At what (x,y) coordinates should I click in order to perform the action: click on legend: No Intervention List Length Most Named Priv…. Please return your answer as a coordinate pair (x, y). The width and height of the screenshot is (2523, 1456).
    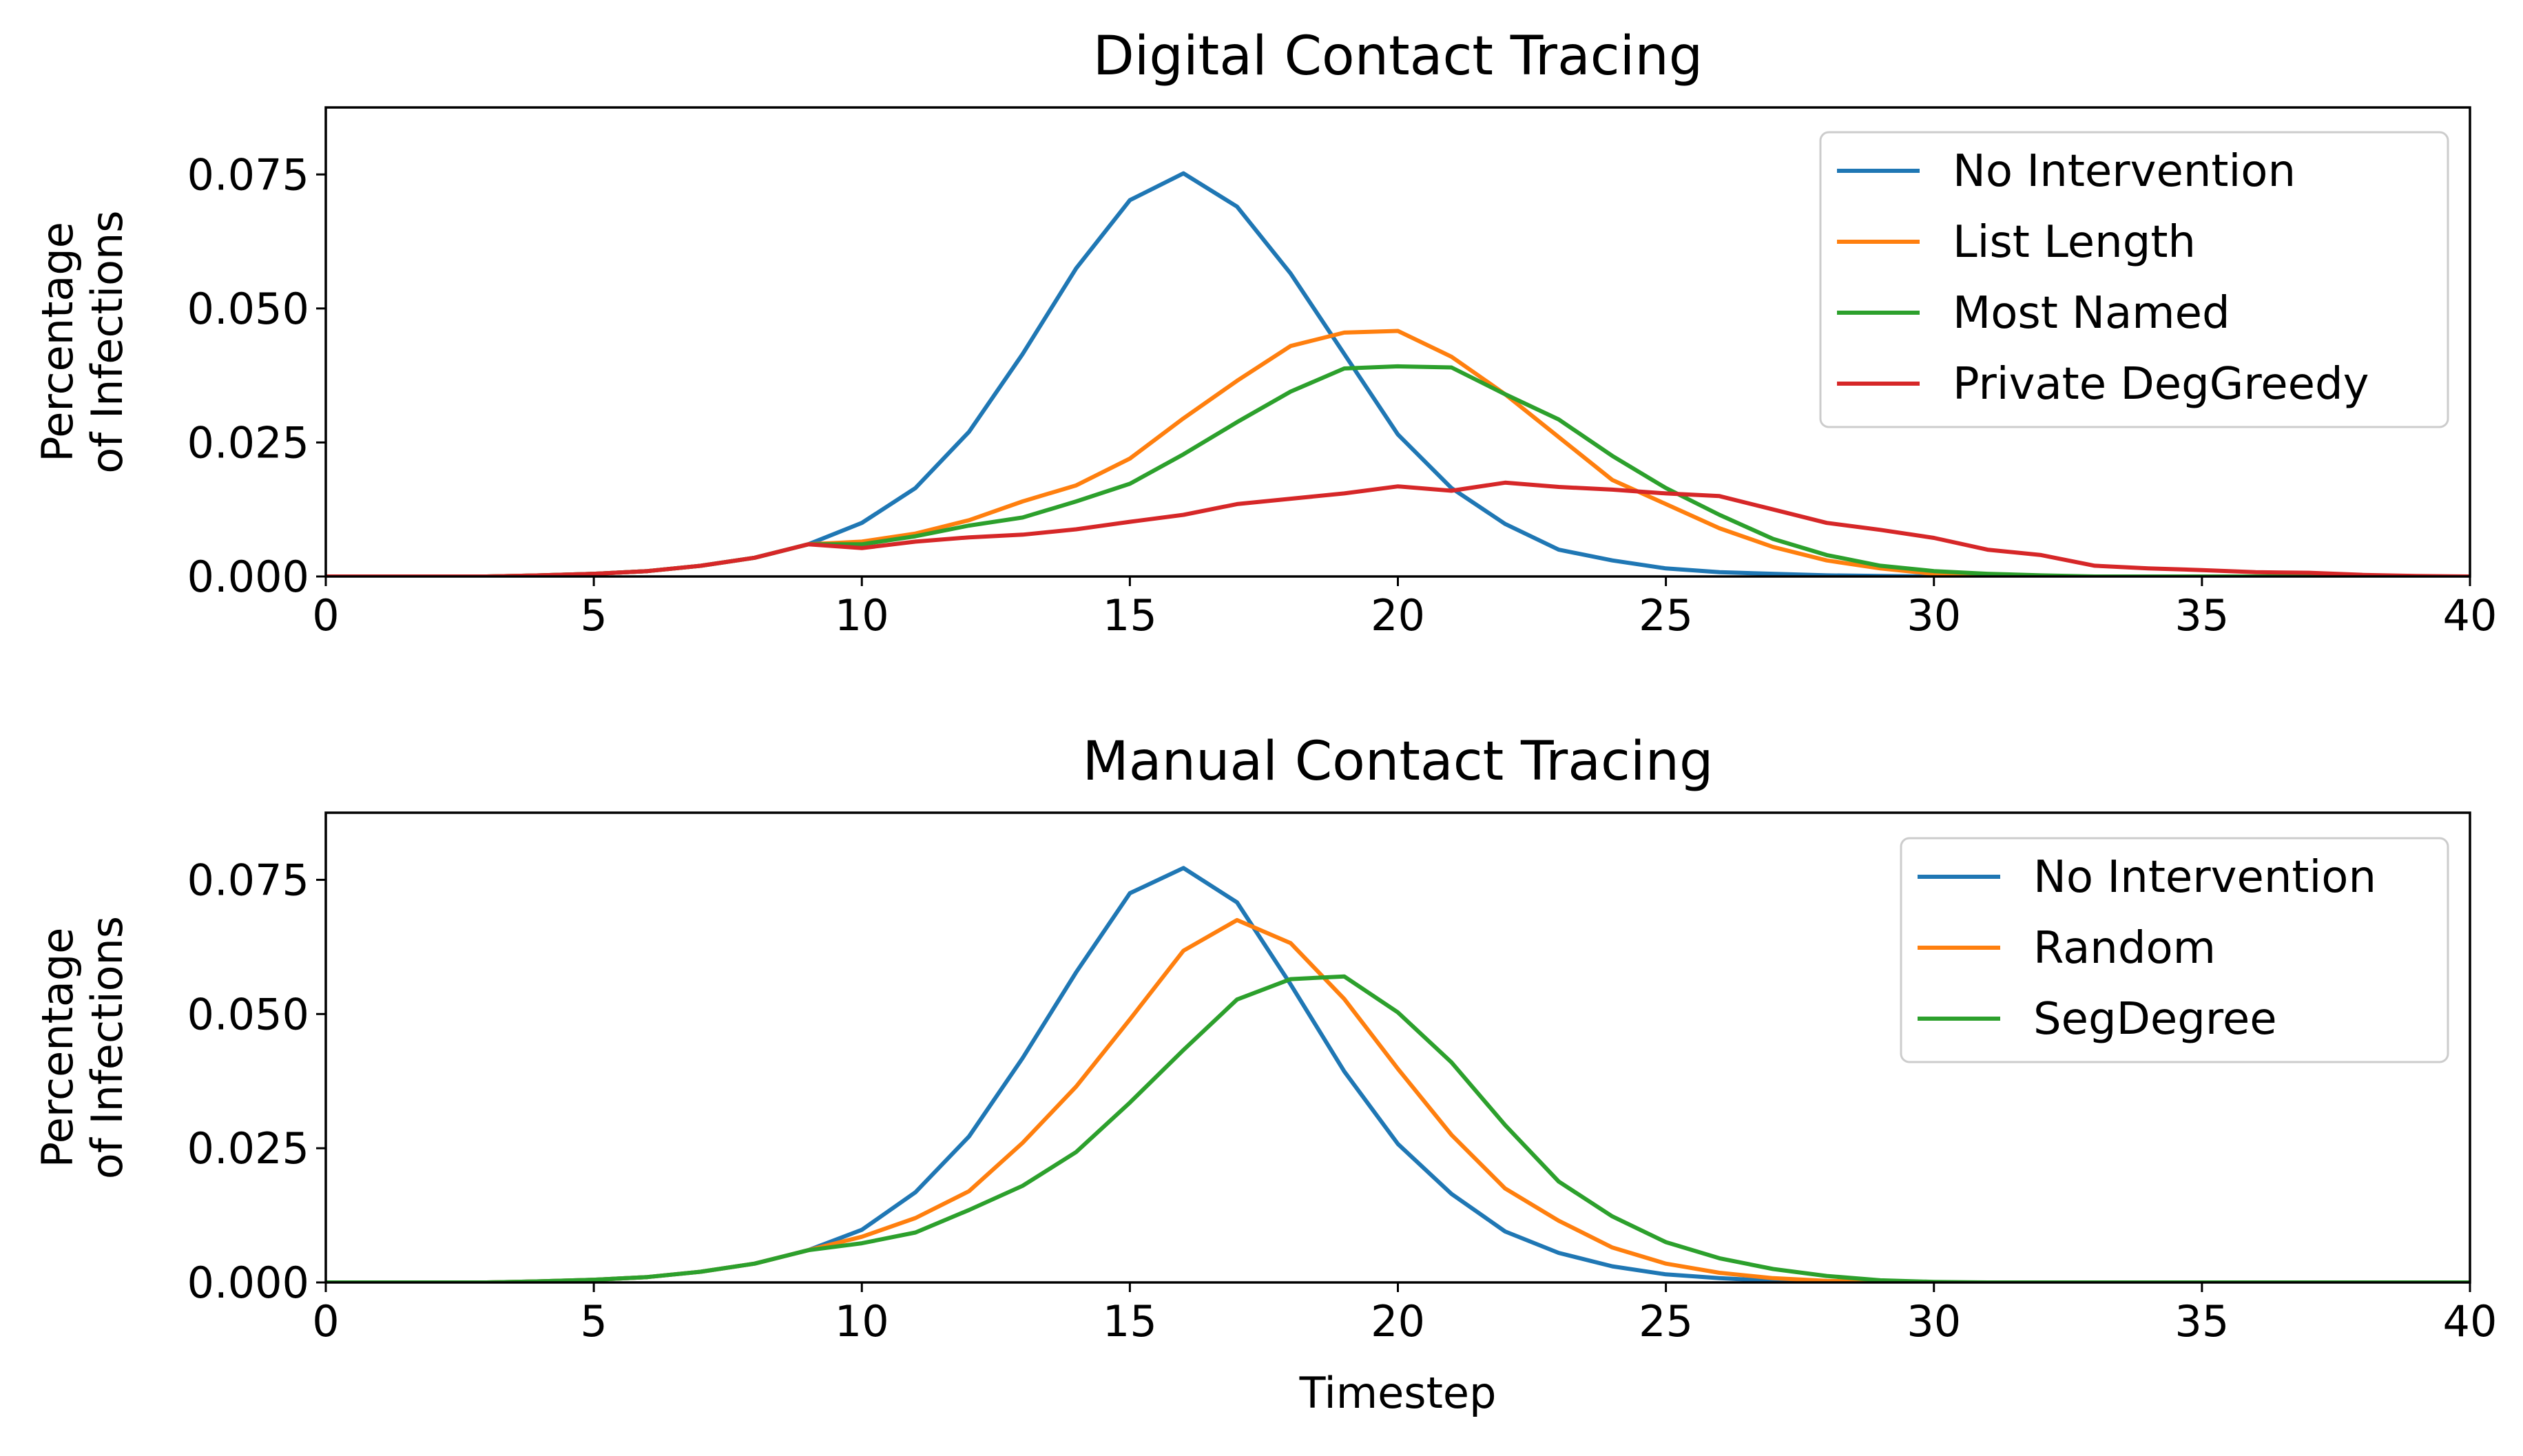
    Looking at the image, I should click on (2134, 279).